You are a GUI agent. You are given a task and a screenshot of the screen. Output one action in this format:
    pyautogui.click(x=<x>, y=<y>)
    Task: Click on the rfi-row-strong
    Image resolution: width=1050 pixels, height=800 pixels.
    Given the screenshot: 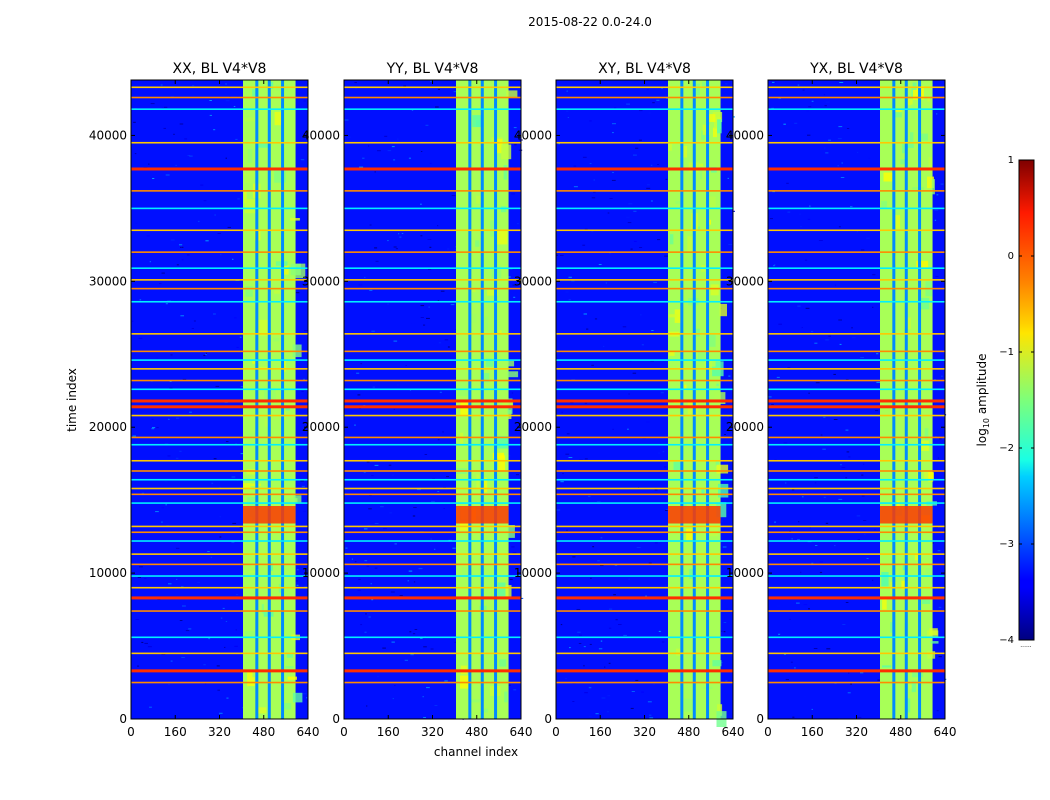 What is the action you would take?
    pyautogui.click(x=856, y=169)
    